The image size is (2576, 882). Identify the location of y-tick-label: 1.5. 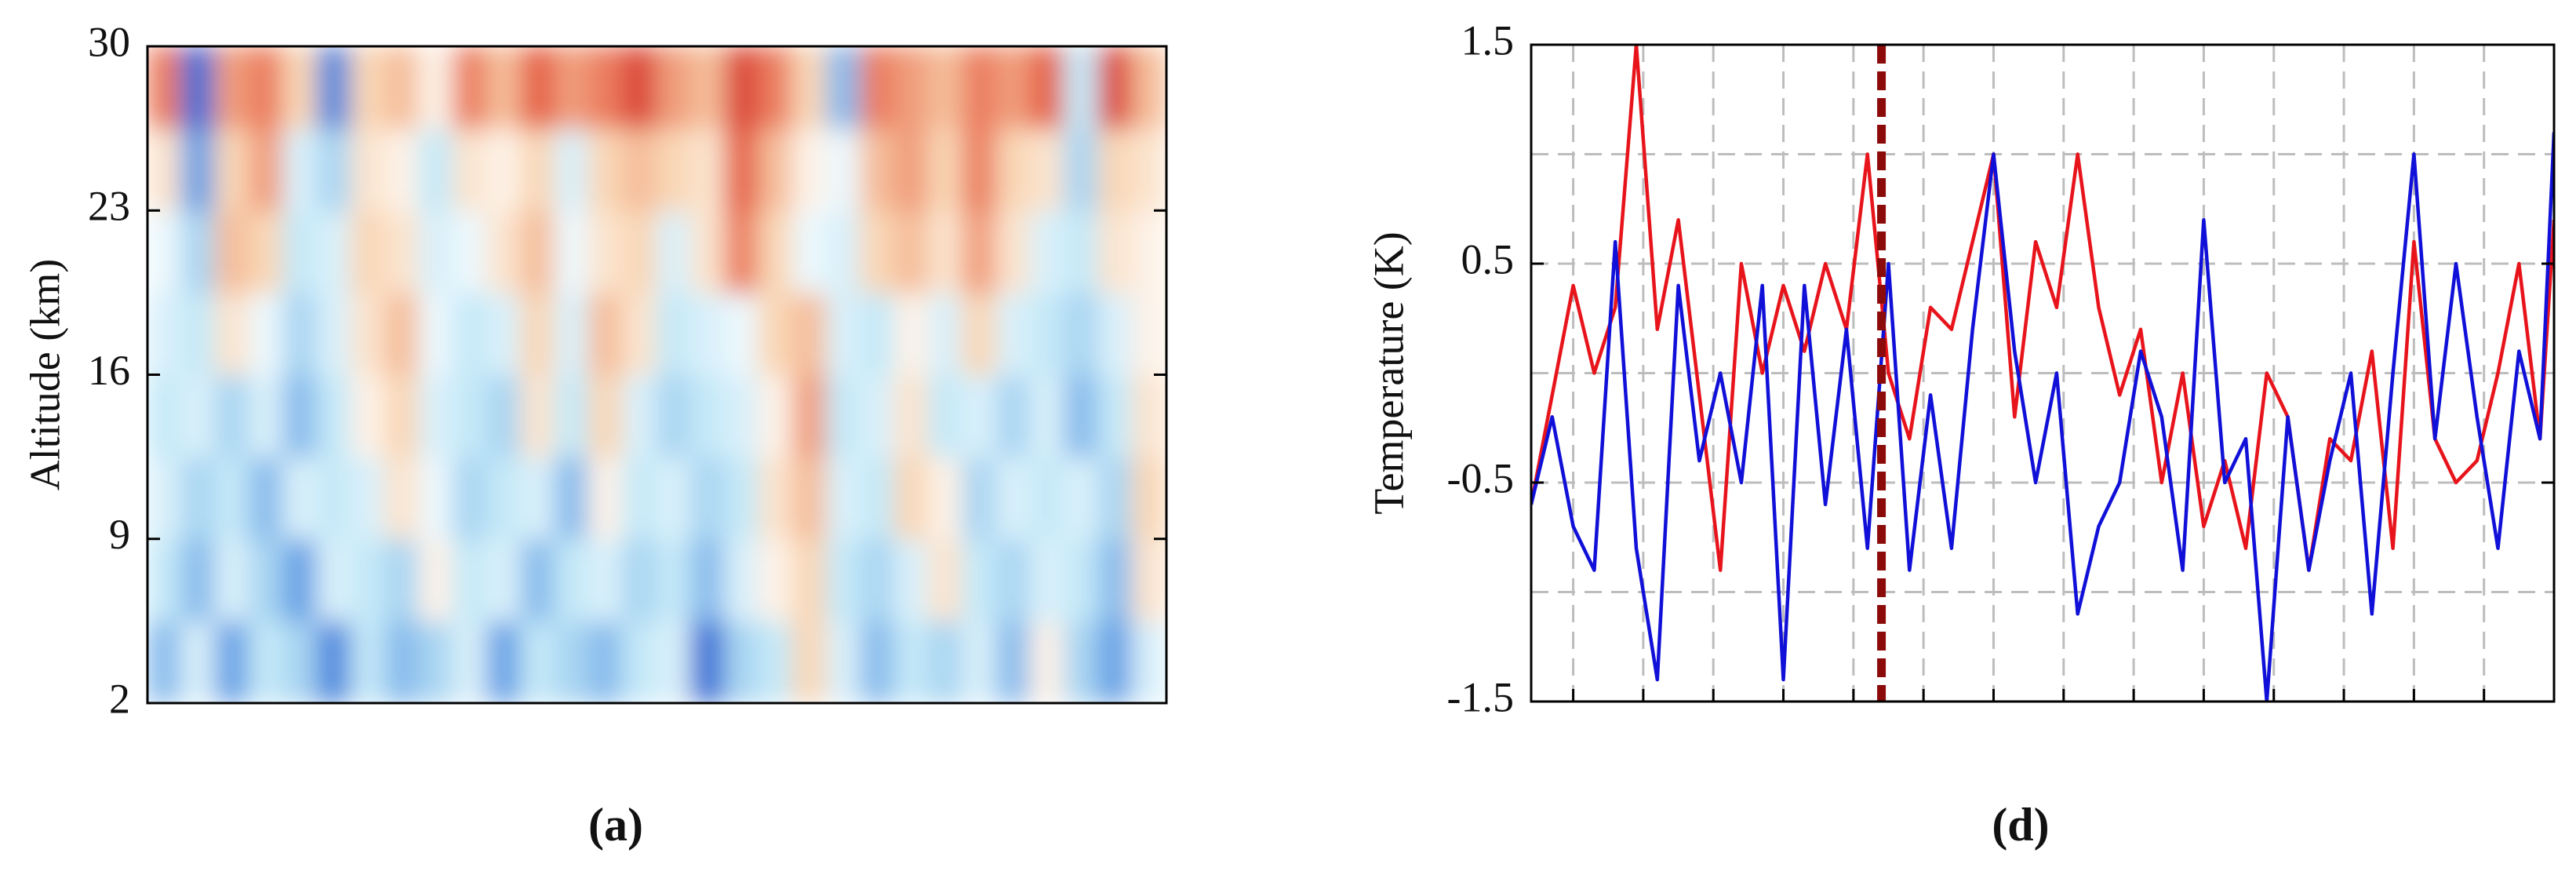
(1488, 40).